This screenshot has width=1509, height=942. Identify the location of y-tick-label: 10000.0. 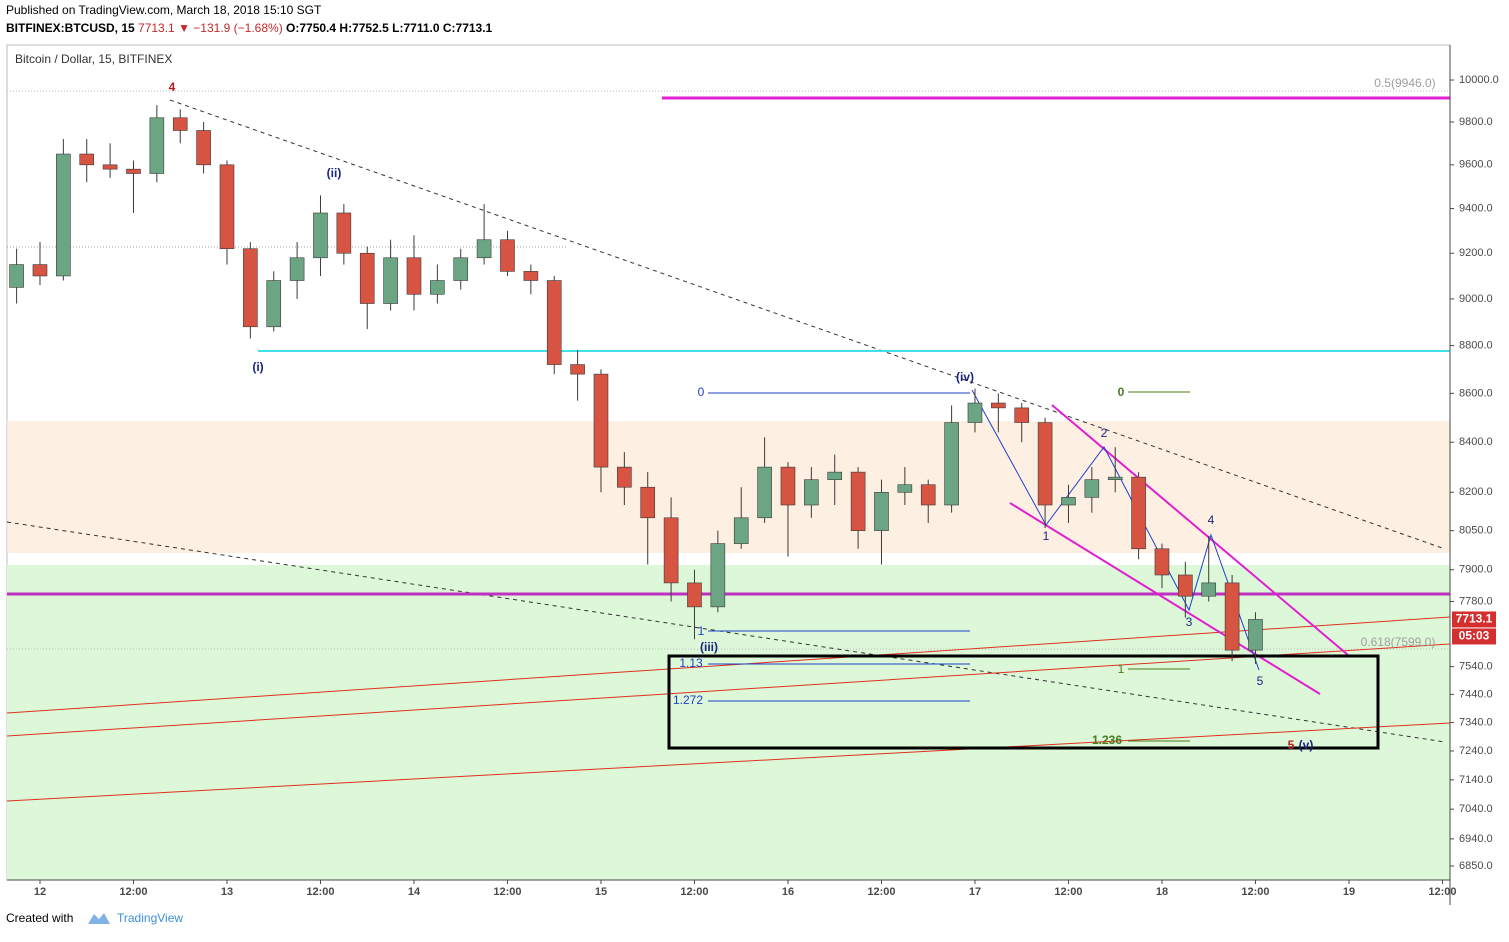
(1479, 80).